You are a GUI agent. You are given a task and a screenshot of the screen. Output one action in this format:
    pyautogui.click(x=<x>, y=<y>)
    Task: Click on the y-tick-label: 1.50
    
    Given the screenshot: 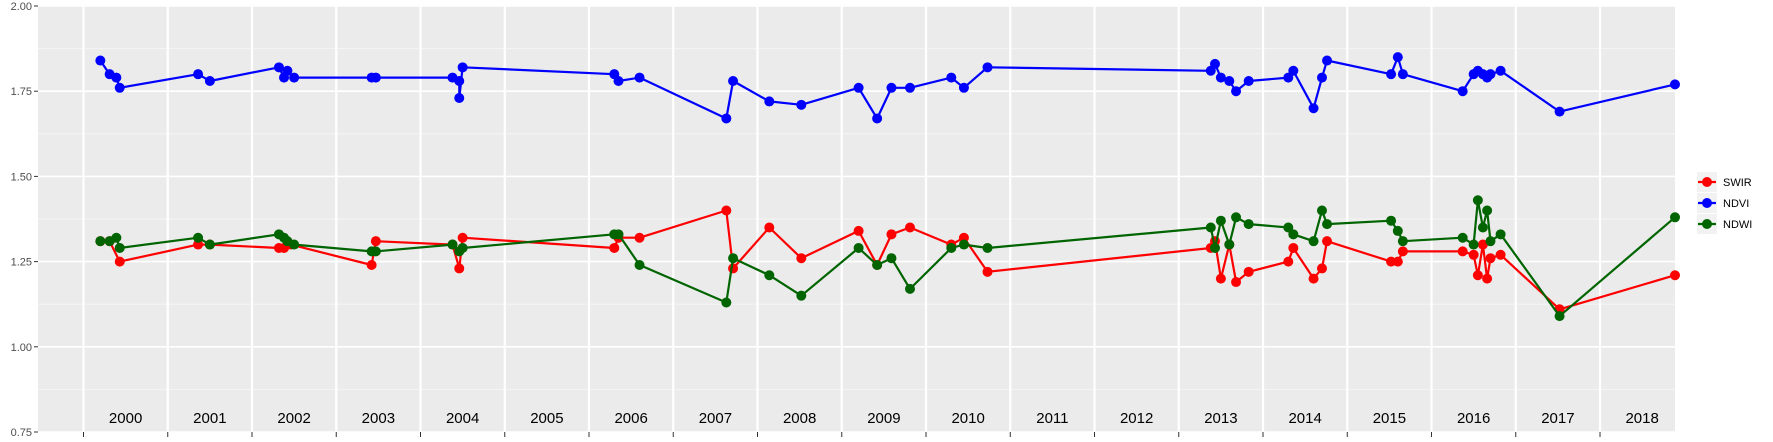 What is the action you would take?
    pyautogui.click(x=21, y=177)
    